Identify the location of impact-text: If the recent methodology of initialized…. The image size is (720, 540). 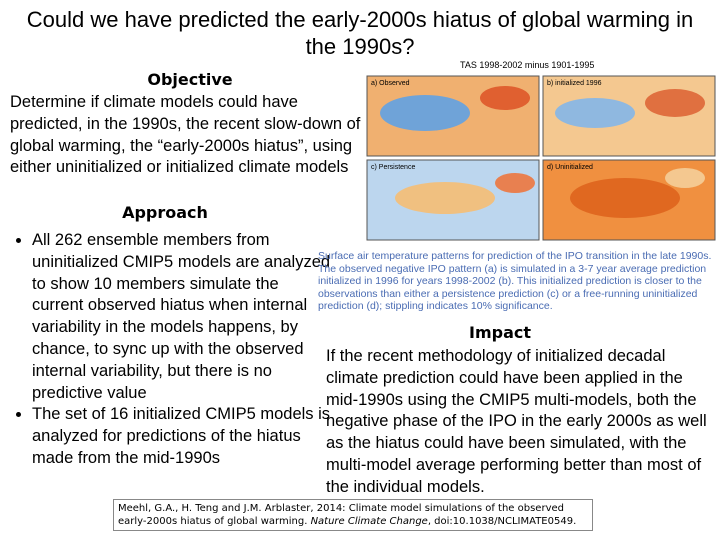
(516, 421).